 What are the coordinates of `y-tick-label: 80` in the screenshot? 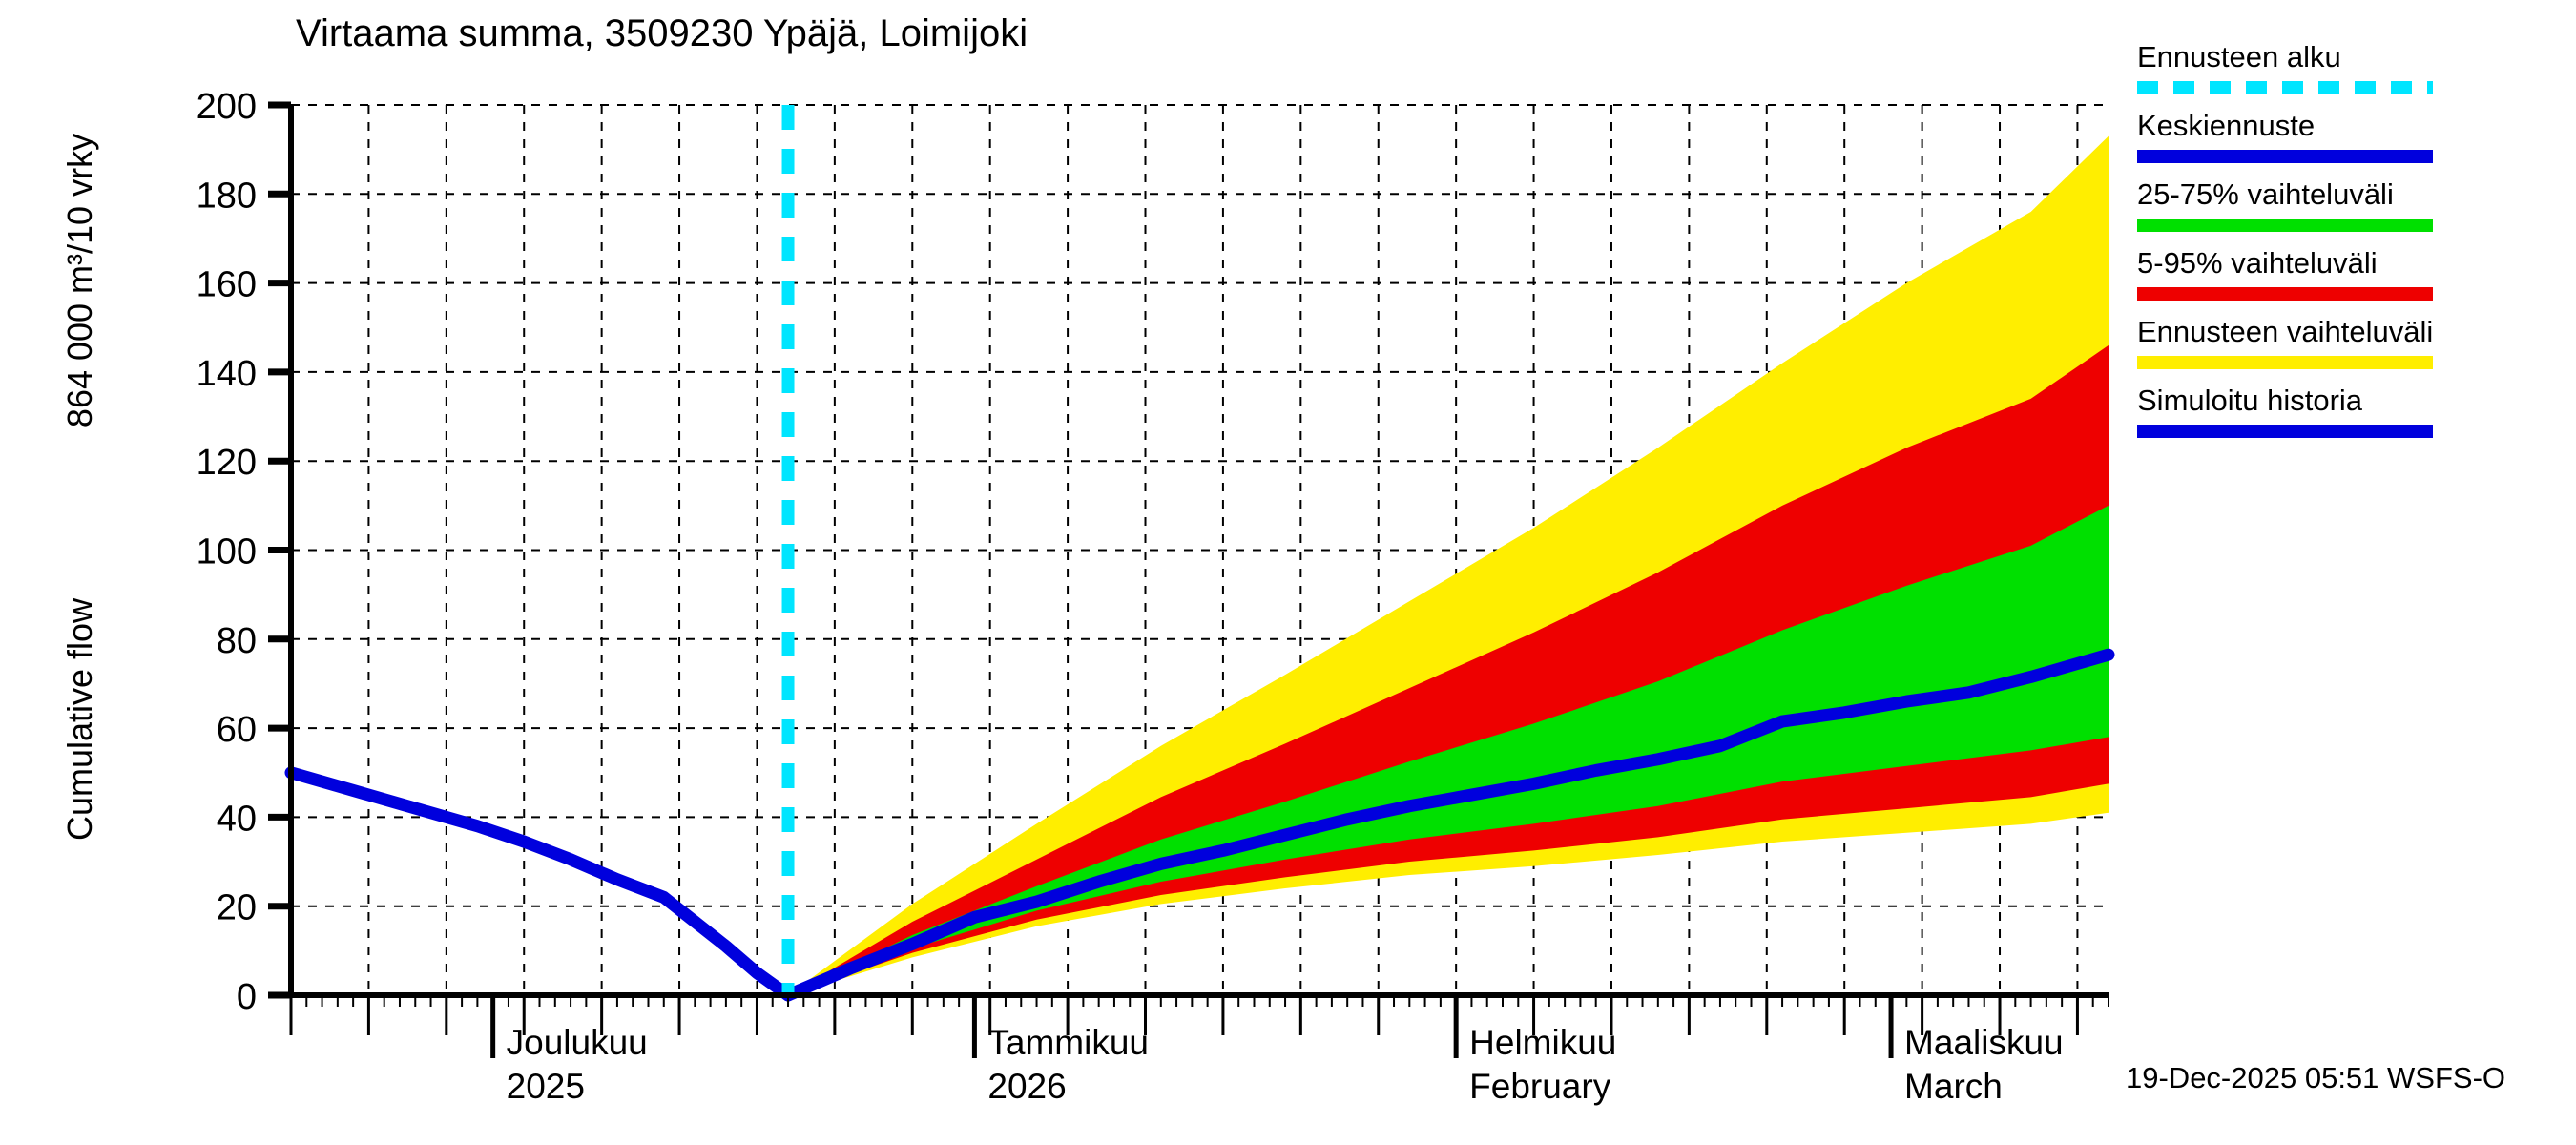 It's located at (237, 641).